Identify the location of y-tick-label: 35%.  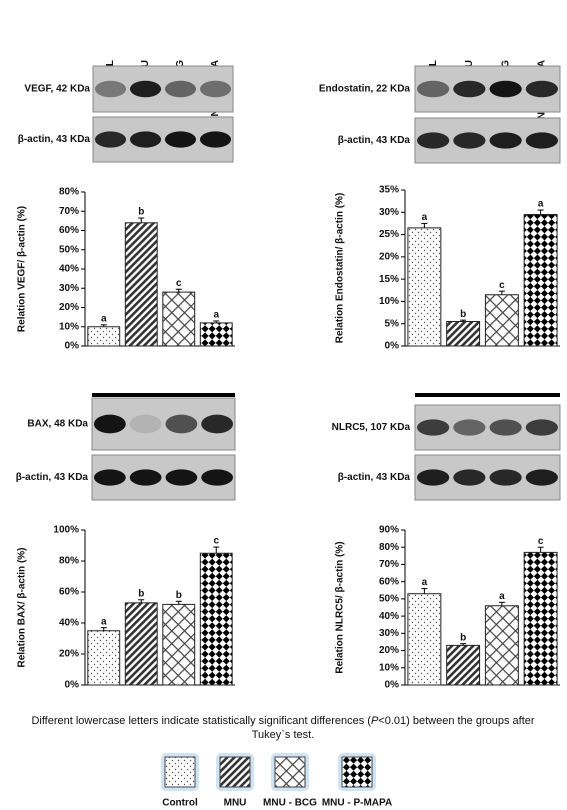
(389, 190).